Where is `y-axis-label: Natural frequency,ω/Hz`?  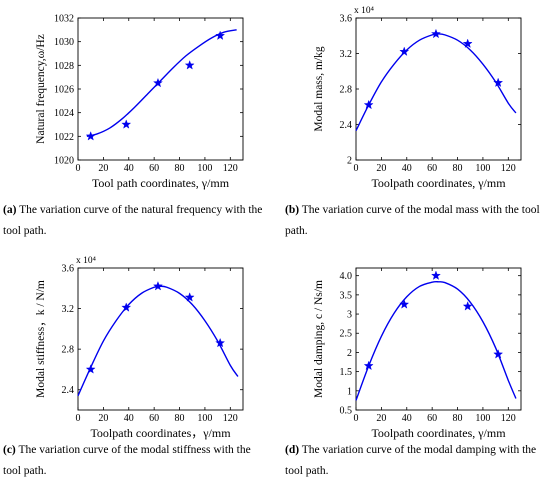 y-axis-label: Natural frequency,ω/Hz is located at coordinates (41, 89).